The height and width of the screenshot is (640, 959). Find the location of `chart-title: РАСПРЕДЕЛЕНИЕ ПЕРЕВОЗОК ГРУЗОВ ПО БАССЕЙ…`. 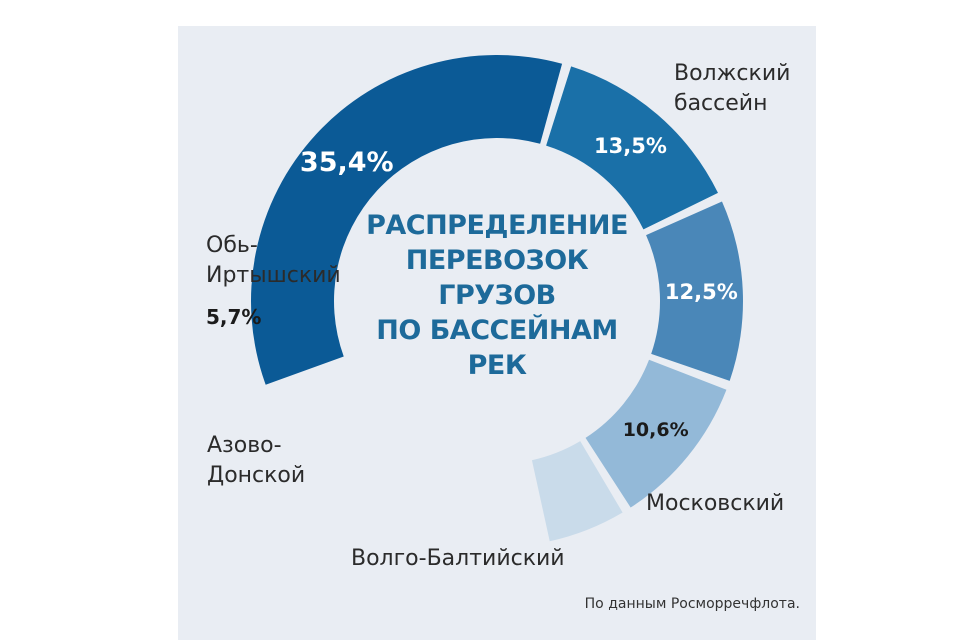

chart-title: РАСПРЕДЕЛЕНИЕ ПЕРЕВОЗОК ГРУЗОВ ПО БАССЕЙ… is located at coordinates (497, 295).